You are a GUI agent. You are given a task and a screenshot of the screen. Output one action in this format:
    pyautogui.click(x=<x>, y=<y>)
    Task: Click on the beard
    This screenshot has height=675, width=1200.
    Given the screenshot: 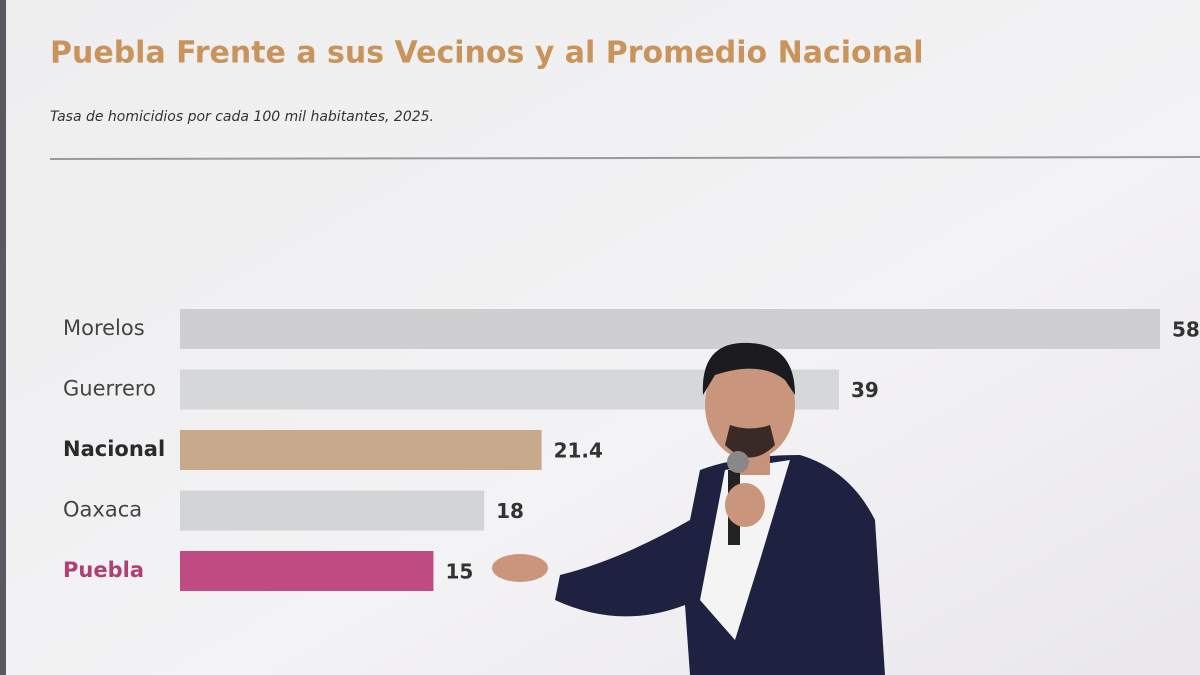 What is the action you would take?
    pyautogui.click(x=750, y=441)
    